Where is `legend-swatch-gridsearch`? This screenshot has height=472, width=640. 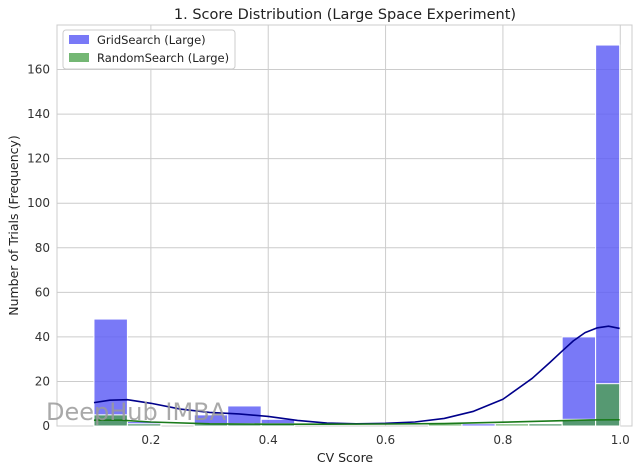 legend-swatch-gridsearch is located at coordinates (79, 39).